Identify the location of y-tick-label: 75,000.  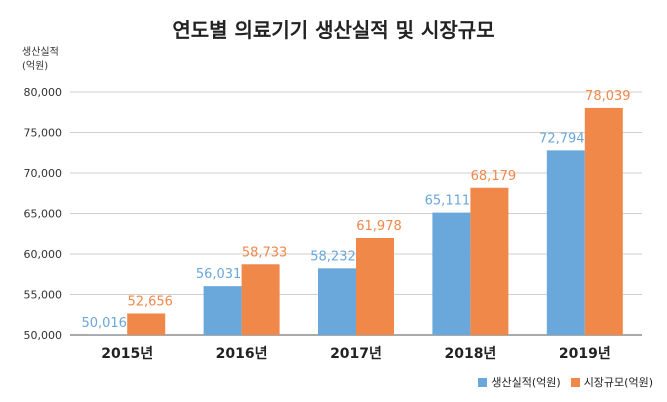
(43, 133).